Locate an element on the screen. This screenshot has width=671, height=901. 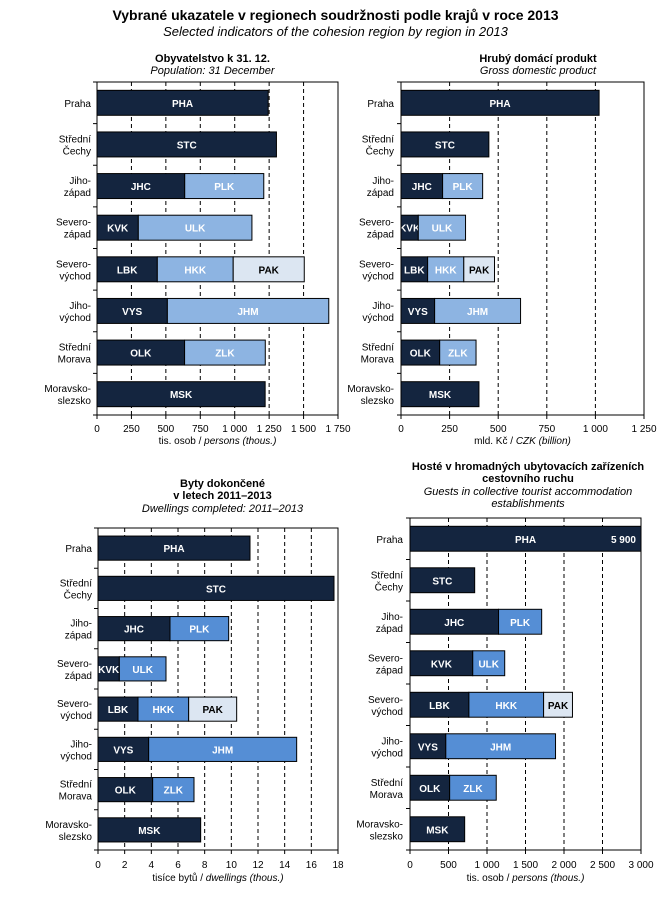
x-tick-label: 4 is located at coordinates (152, 865).